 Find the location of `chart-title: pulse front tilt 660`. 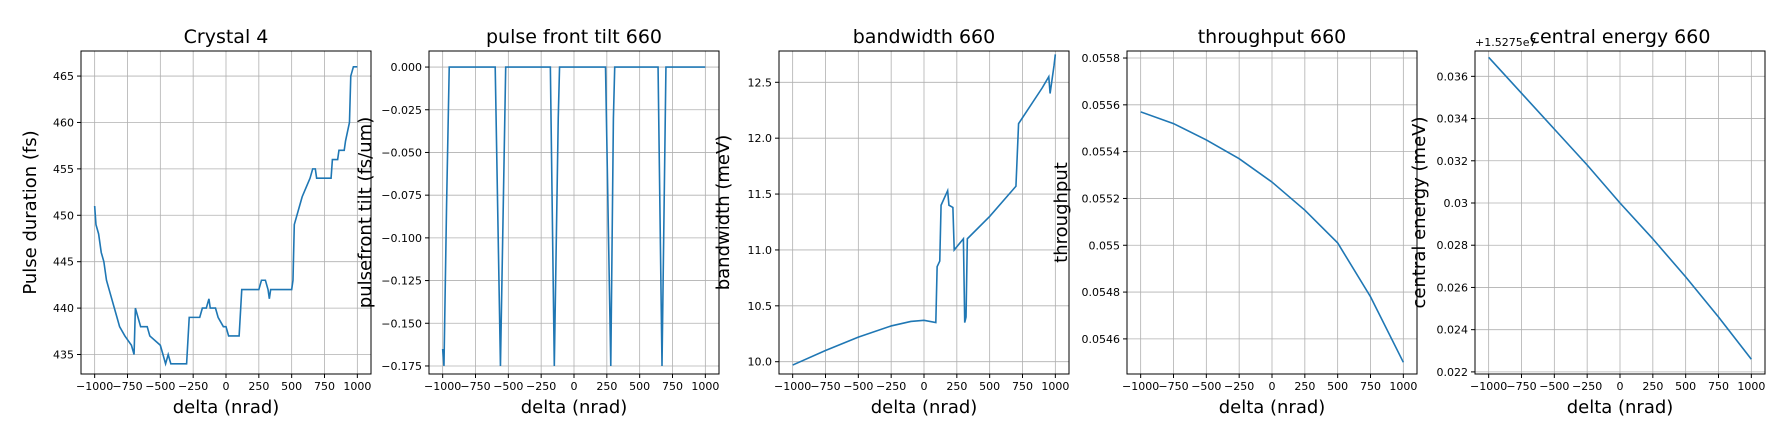

chart-title: pulse front tilt 660 is located at coordinates (574, 37).